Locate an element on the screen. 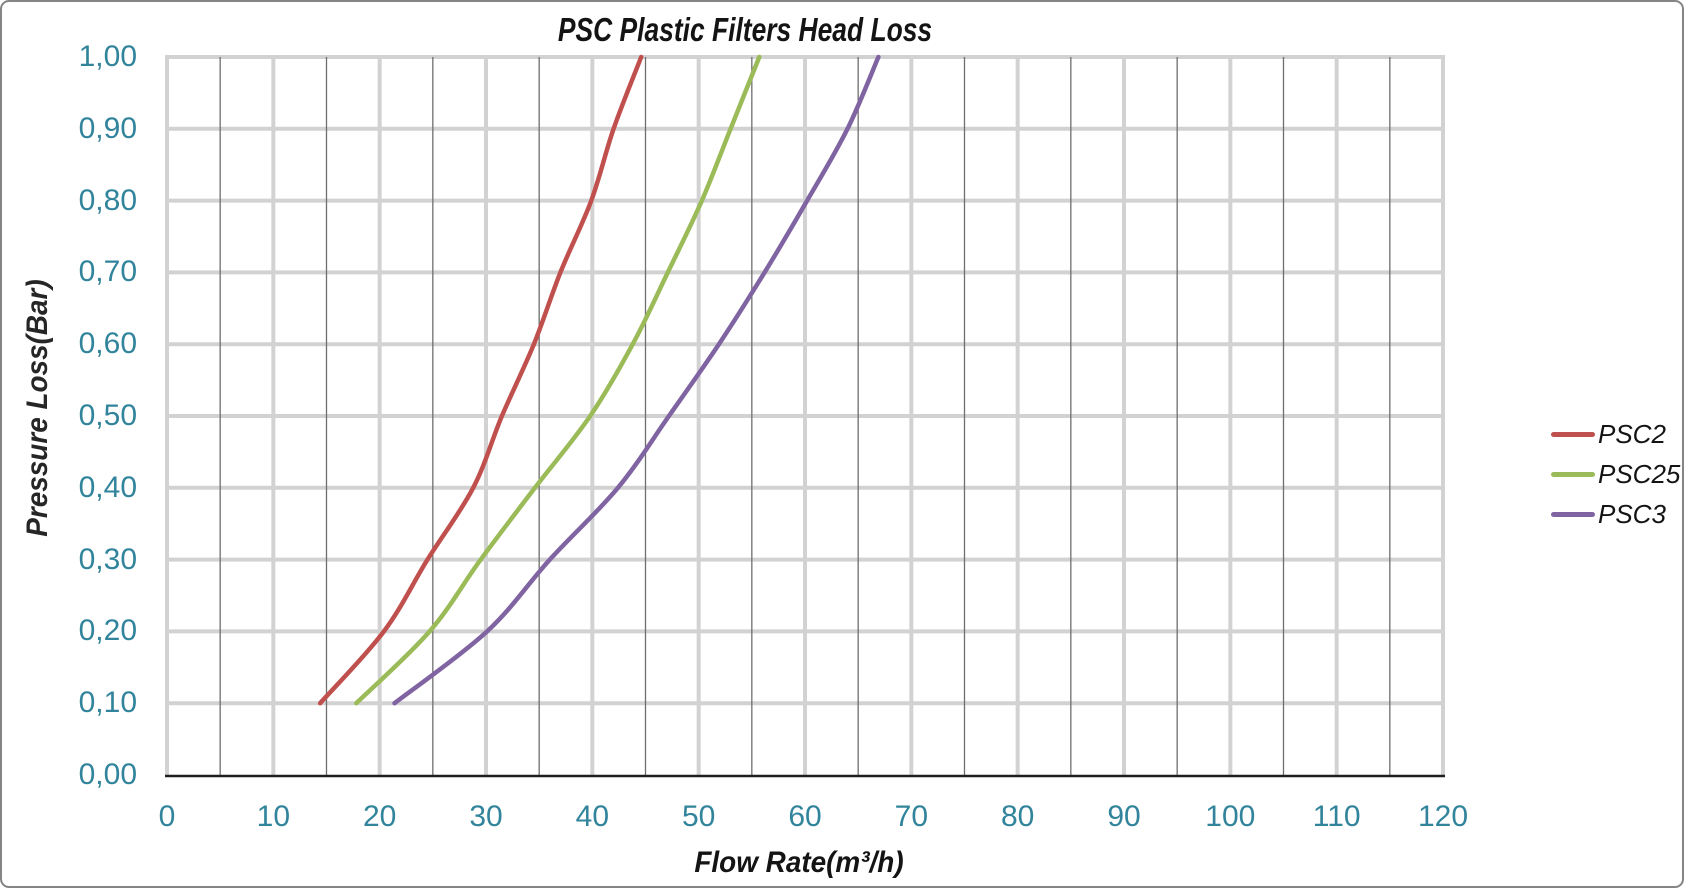 Image resolution: width=1684 pixels, height=888 pixels. y-tick-label: 0,00 is located at coordinates (107, 774).